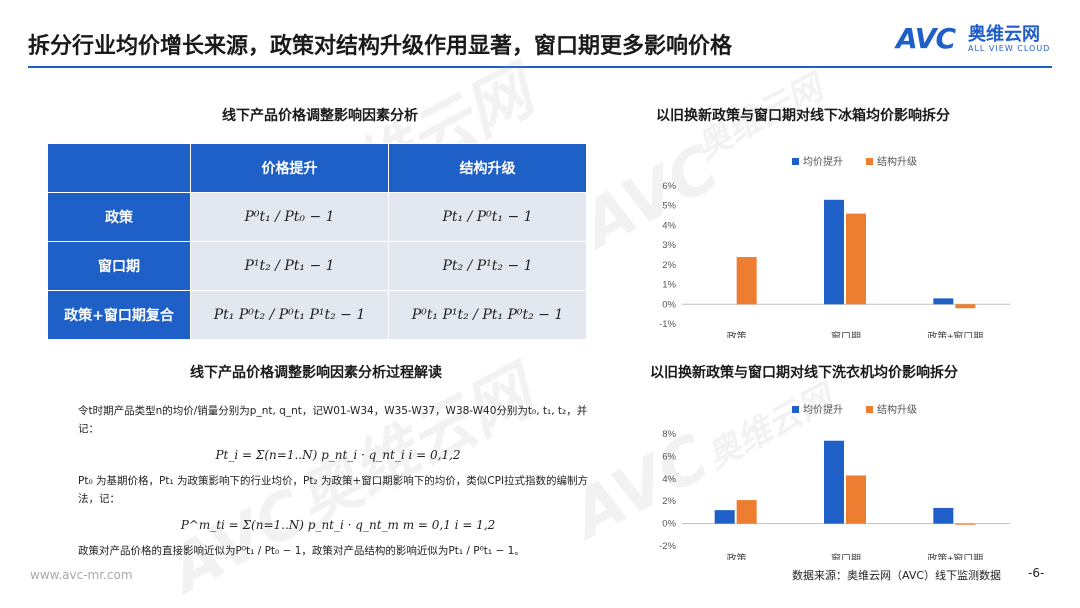 This screenshot has width=1080, height=608. What do you see at coordinates (1036, 573) in the screenshot?
I see `page-number: -6-` at bounding box center [1036, 573].